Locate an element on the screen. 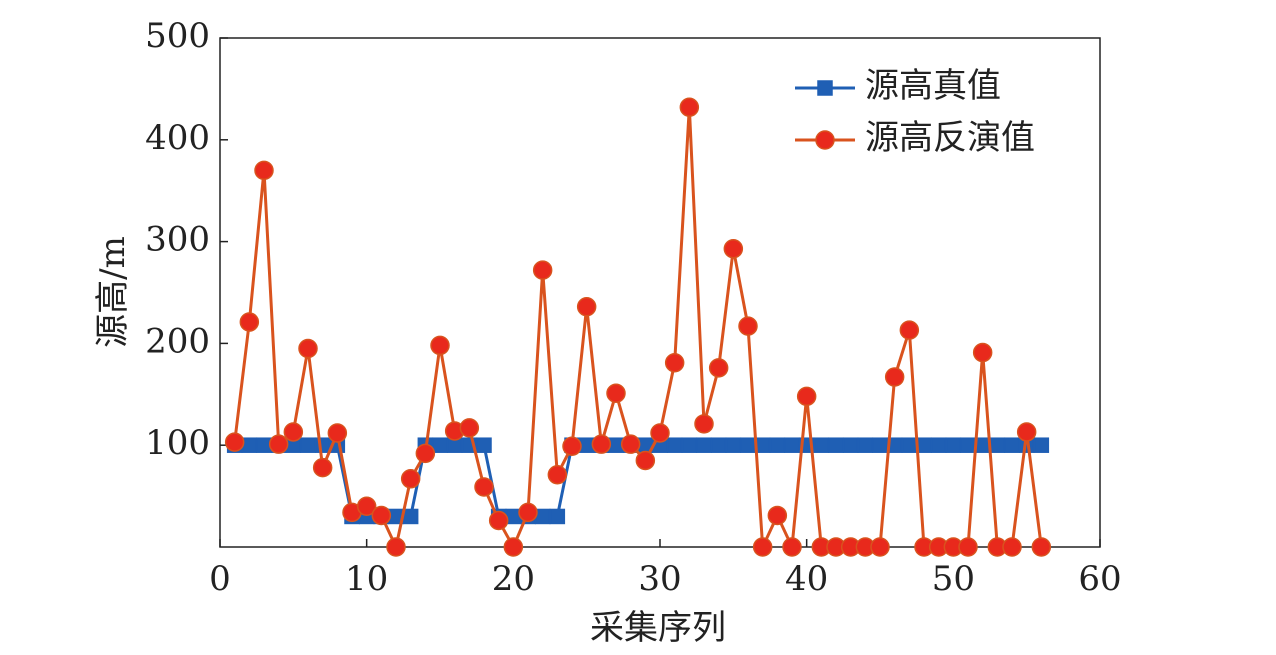 The image size is (1276, 655). y-tick-label: 100 is located at coordinates (177, 443).